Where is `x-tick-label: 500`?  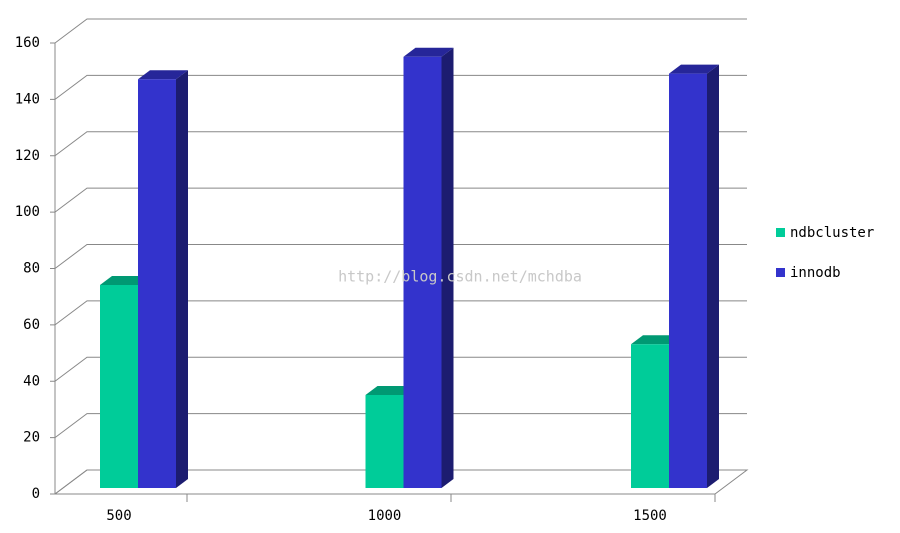 x-tick-label: 500 is located at coordinates (118, 516).